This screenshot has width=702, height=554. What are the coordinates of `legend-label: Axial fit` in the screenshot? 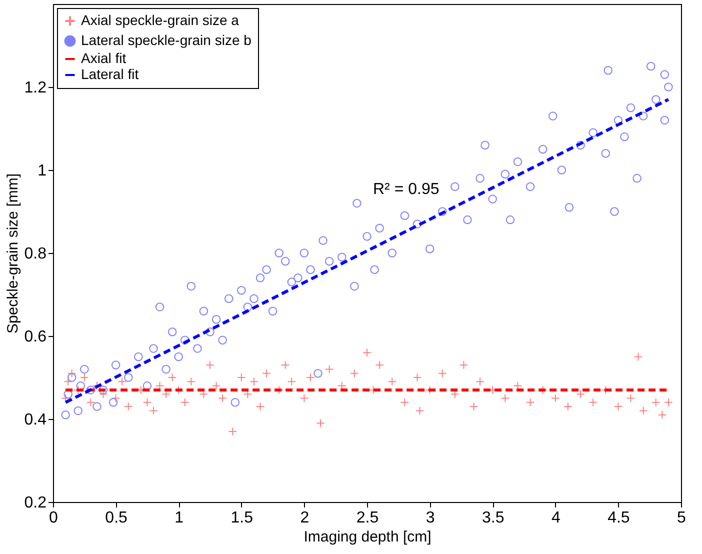 It's located at (103, 58).